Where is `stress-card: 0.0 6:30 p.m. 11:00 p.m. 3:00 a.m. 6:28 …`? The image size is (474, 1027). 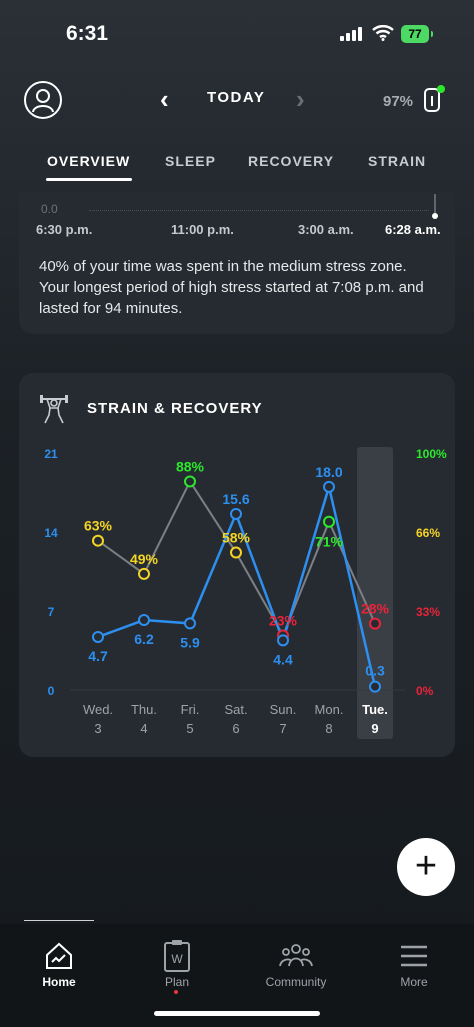 stress-card: 0.0 6:30 p.m. 11:00 p.m. 3:00 a.m. 6:28 … is located at coordinates (237, 263).